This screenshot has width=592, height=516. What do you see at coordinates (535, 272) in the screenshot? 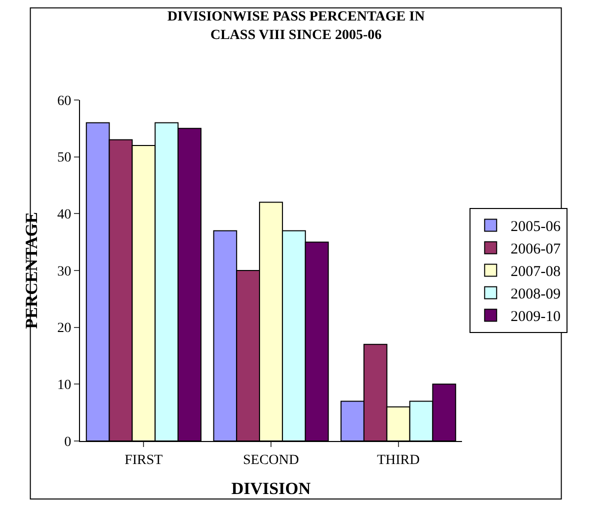
I see `legend-label: 2007-08` at bounding box center [535, 272].